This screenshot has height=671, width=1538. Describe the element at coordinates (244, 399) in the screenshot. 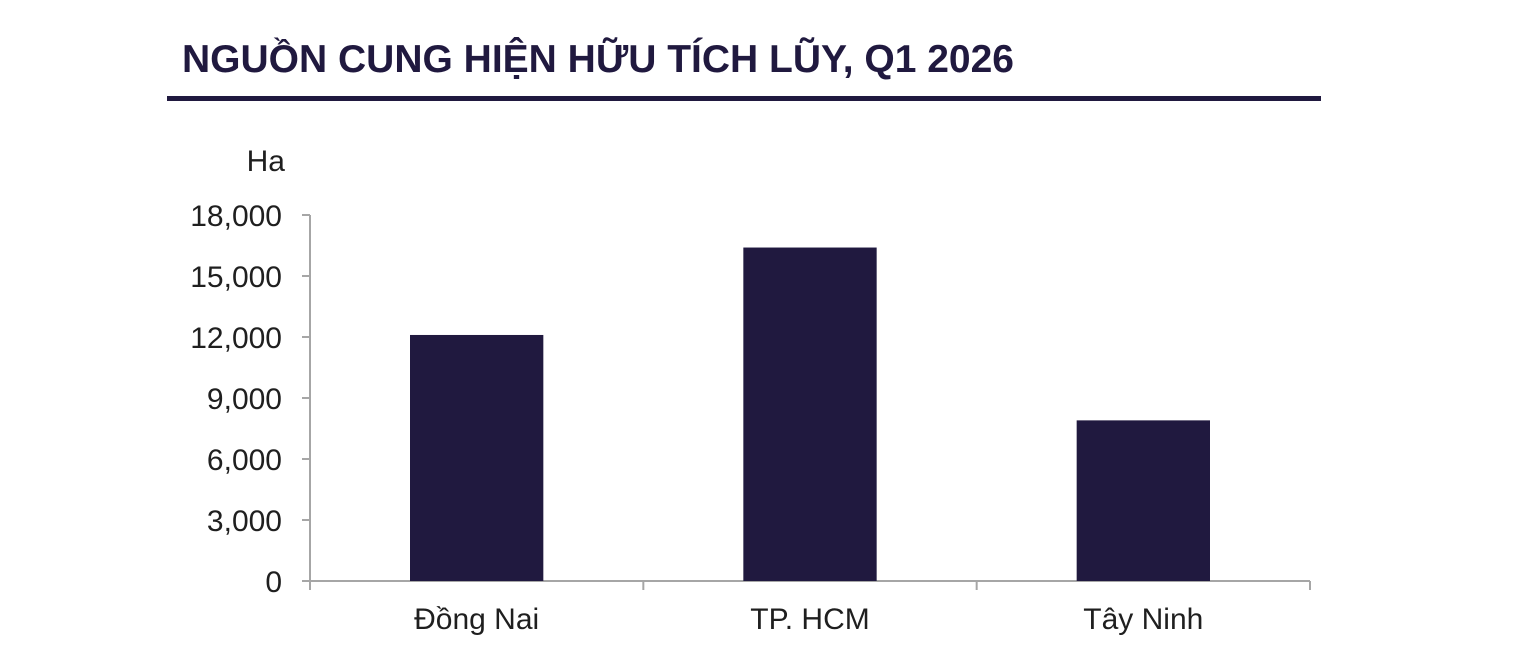

I see `y-tick-label: 9,000` at that location.